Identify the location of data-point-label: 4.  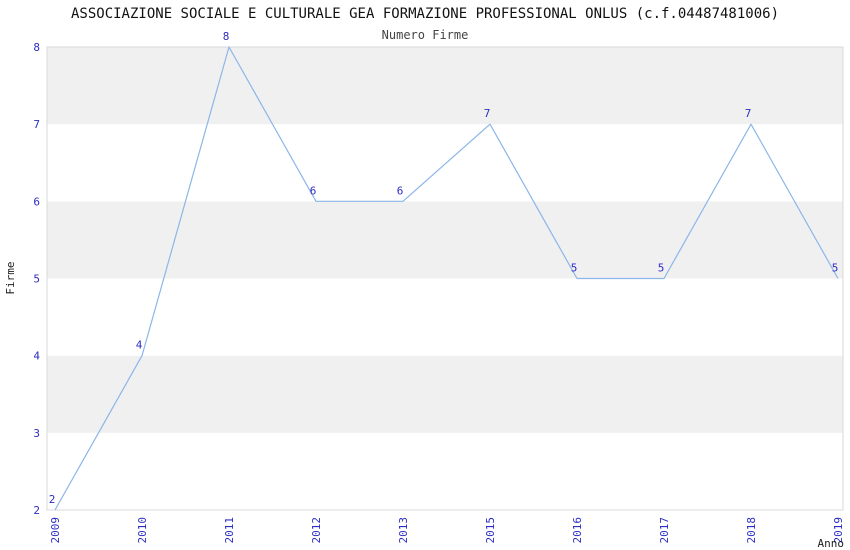
(139, 345).